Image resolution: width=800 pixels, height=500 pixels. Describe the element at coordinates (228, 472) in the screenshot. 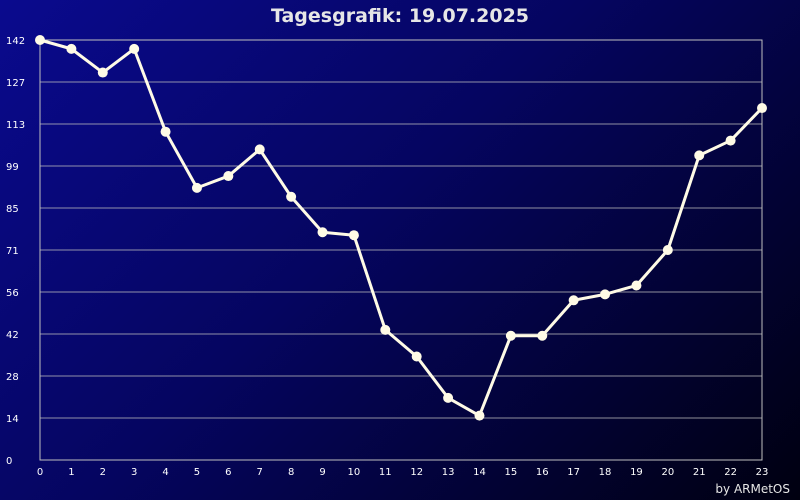

I see `x-tick-label: 6` at that location.